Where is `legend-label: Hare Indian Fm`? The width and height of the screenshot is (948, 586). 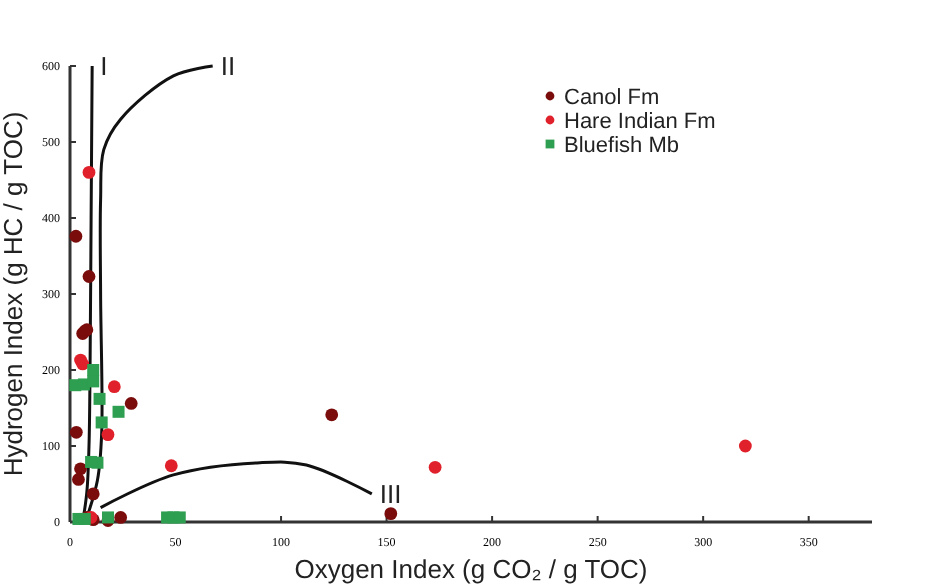 legend-label: Hare Indian Fm is located at coordinates (640, 121).